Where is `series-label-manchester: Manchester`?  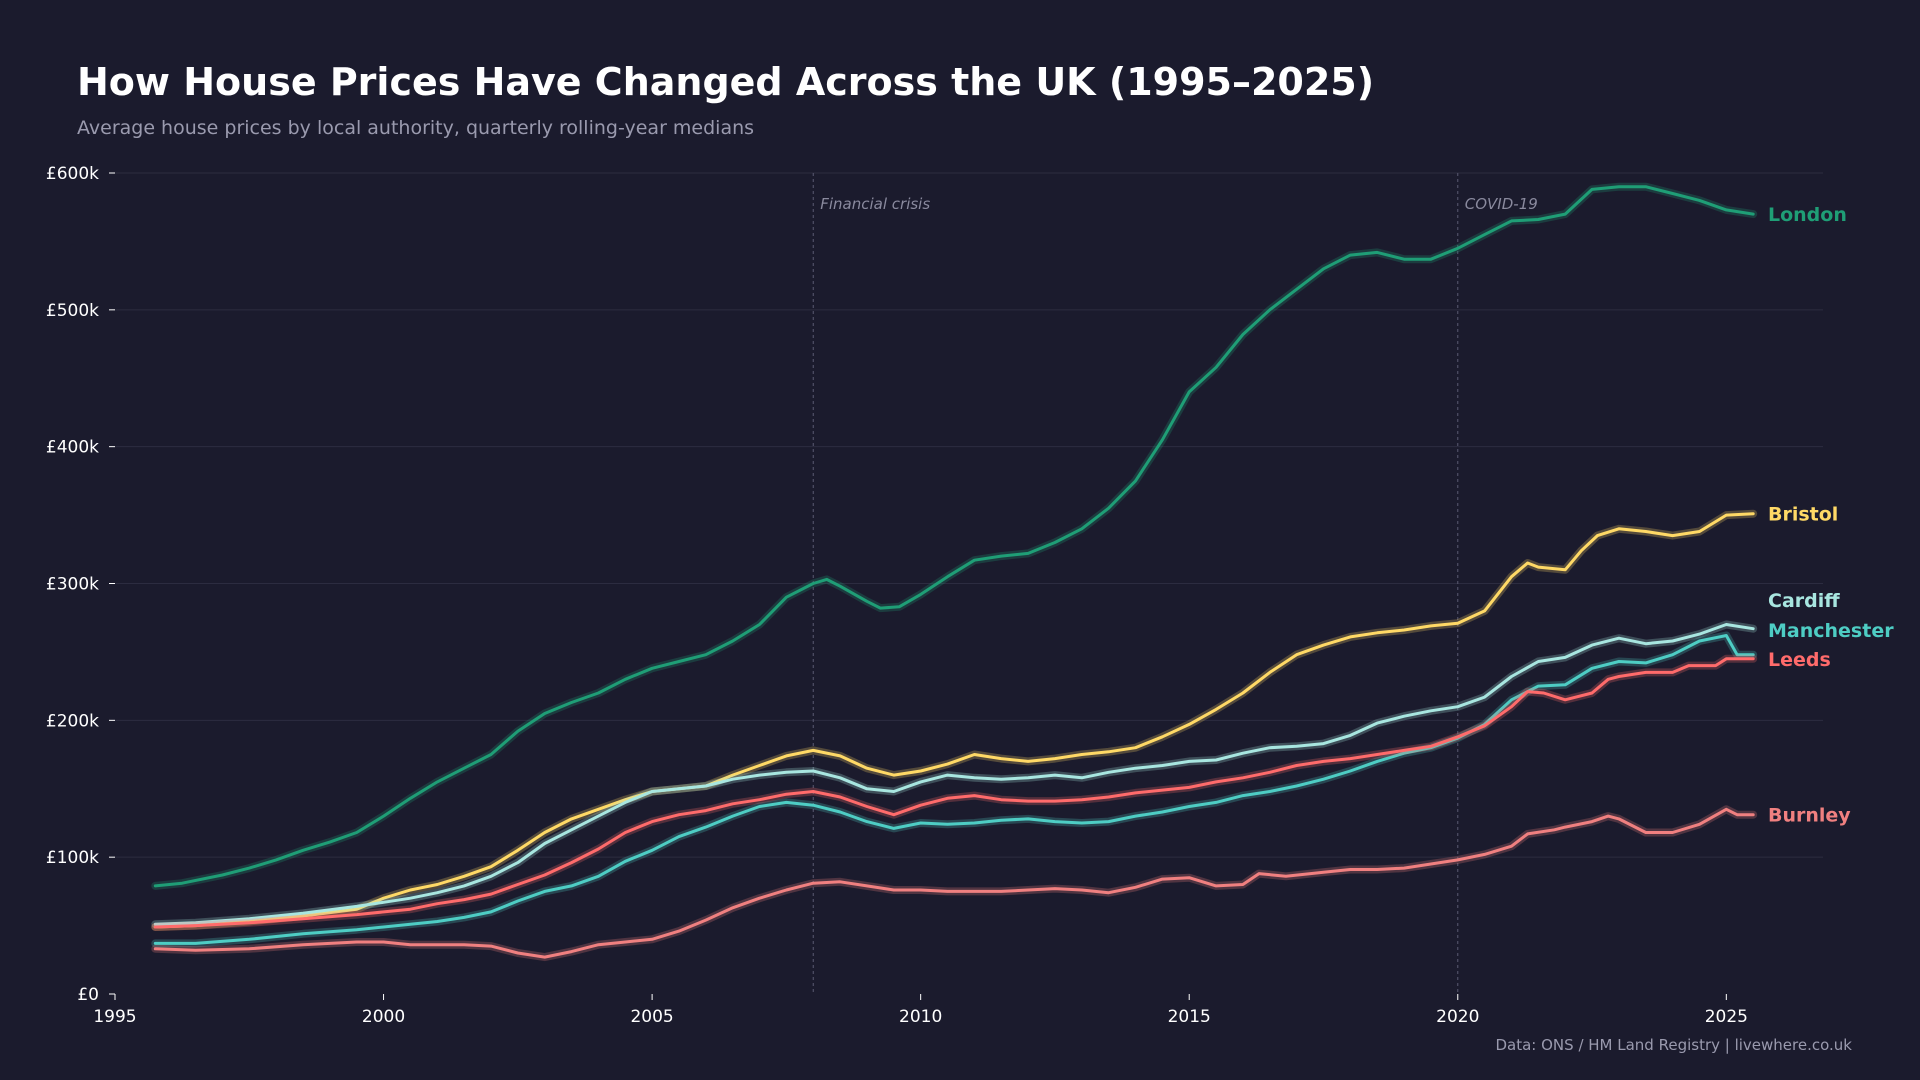
series-label-manchester: Manchester is located at coordinates (1831, 631).